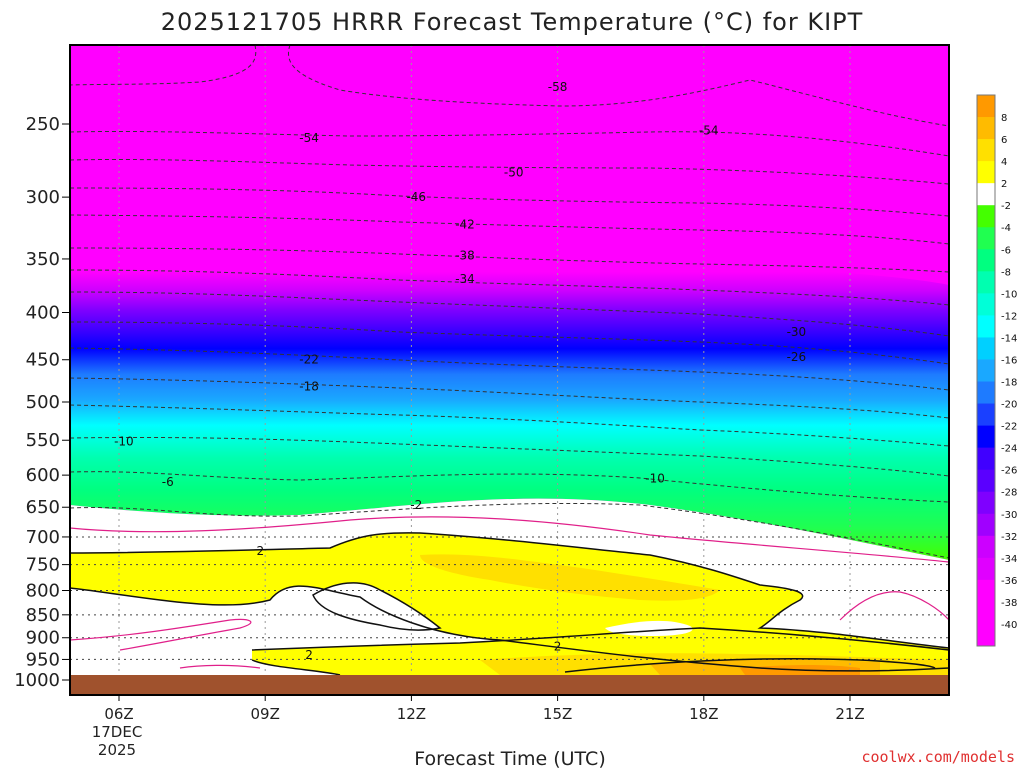 Image resolution: width=1024 pixels, height=768 pixels. I want to click on x-axis-label: Forecast Time (UTC), so click(509, 758).